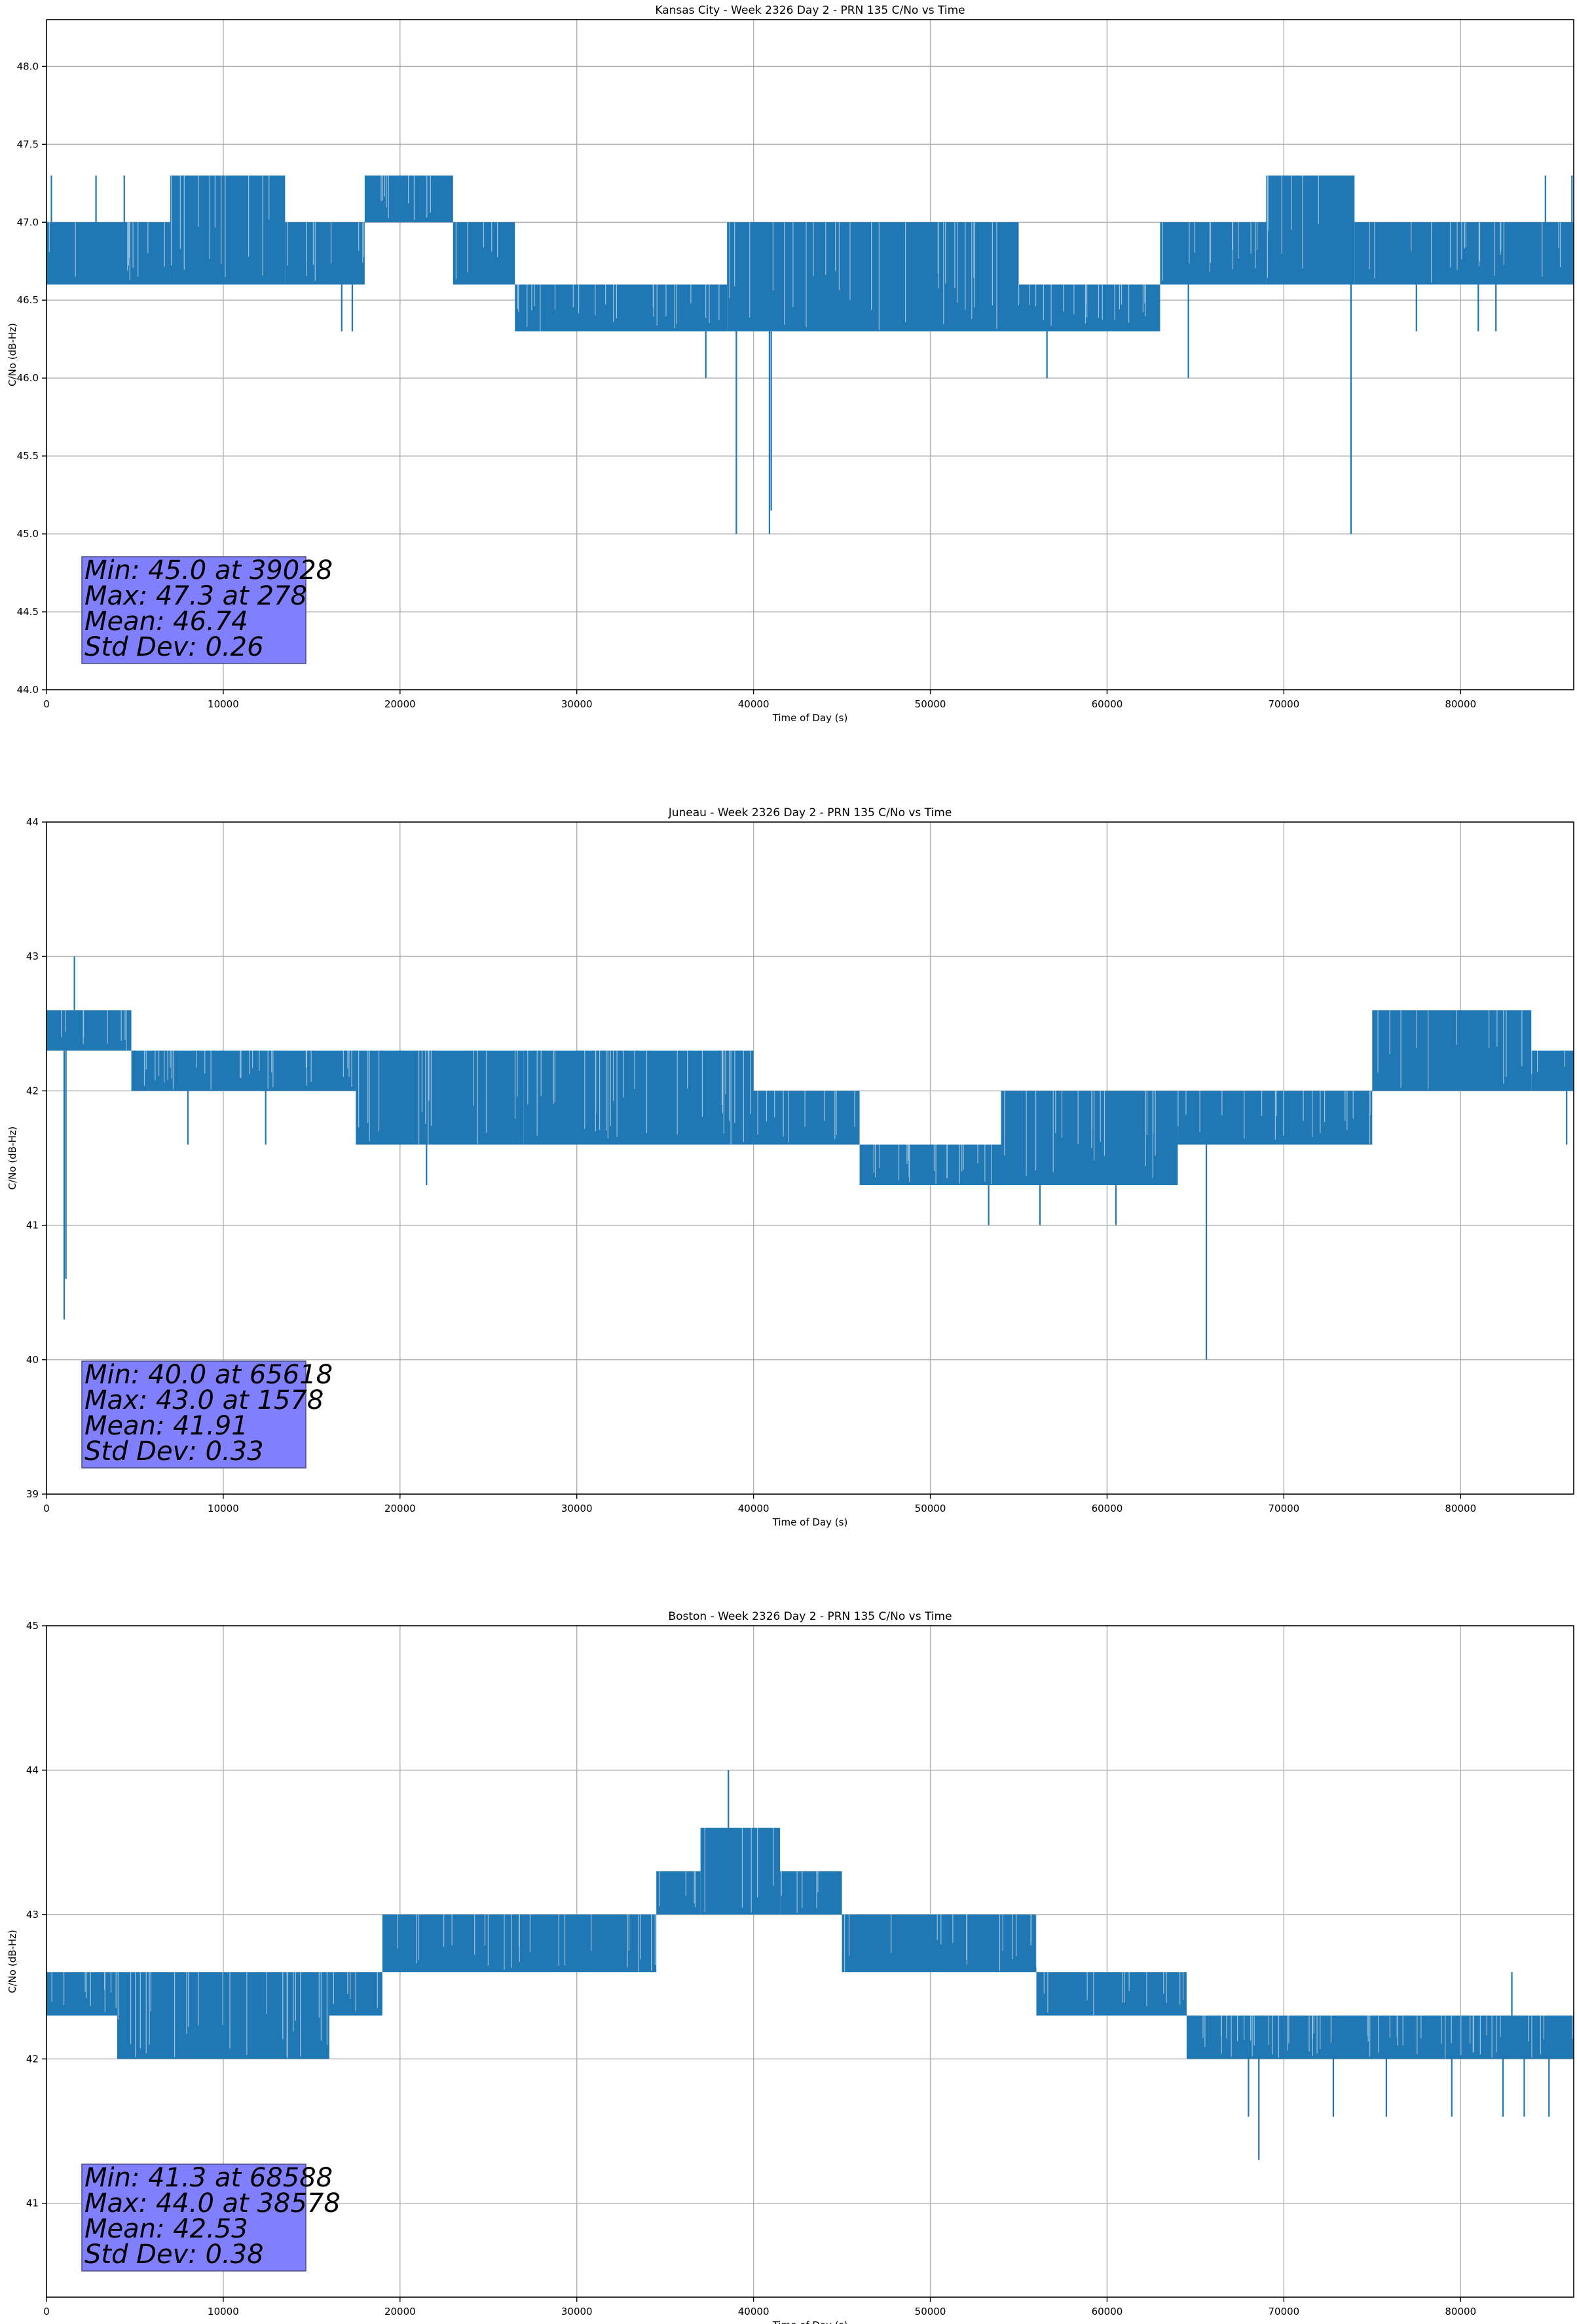 The width and height of the screenshot is (1577, 2324). What do you see at coordinates (32, 1494) in the screenshot?
I see `y-tick-label: 39` at bounding box center [32, 1494].